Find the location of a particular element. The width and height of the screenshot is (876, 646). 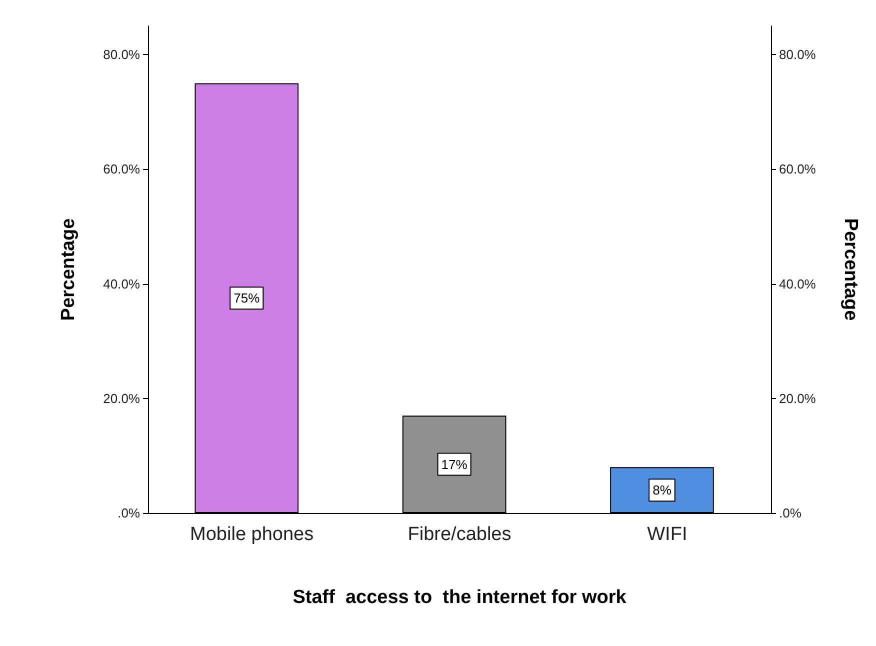

x-axis-title: Staff access to the internet for work is located at coordinates (459, 597).